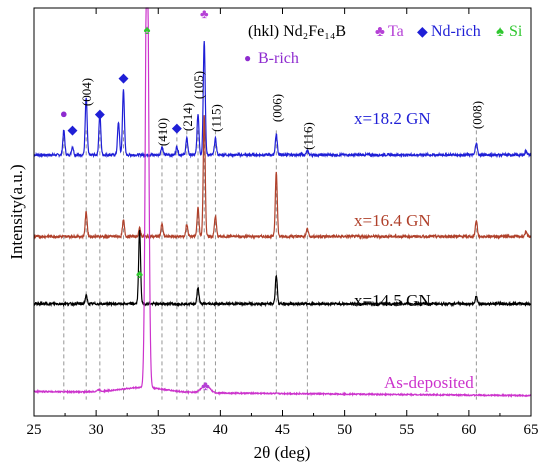  What do you see at coordinates (380, 32) in the screenshot?
I see `legend-ta-symbol: ♣` at bounding box center [380, 32].